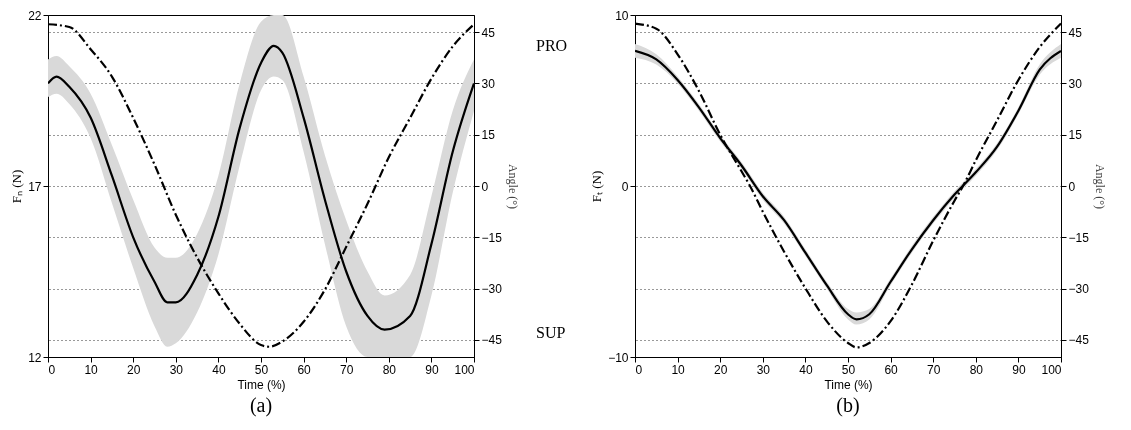 The image size is (1131, 430). I want to click on y-tick-label: 0, so click(625, 186).